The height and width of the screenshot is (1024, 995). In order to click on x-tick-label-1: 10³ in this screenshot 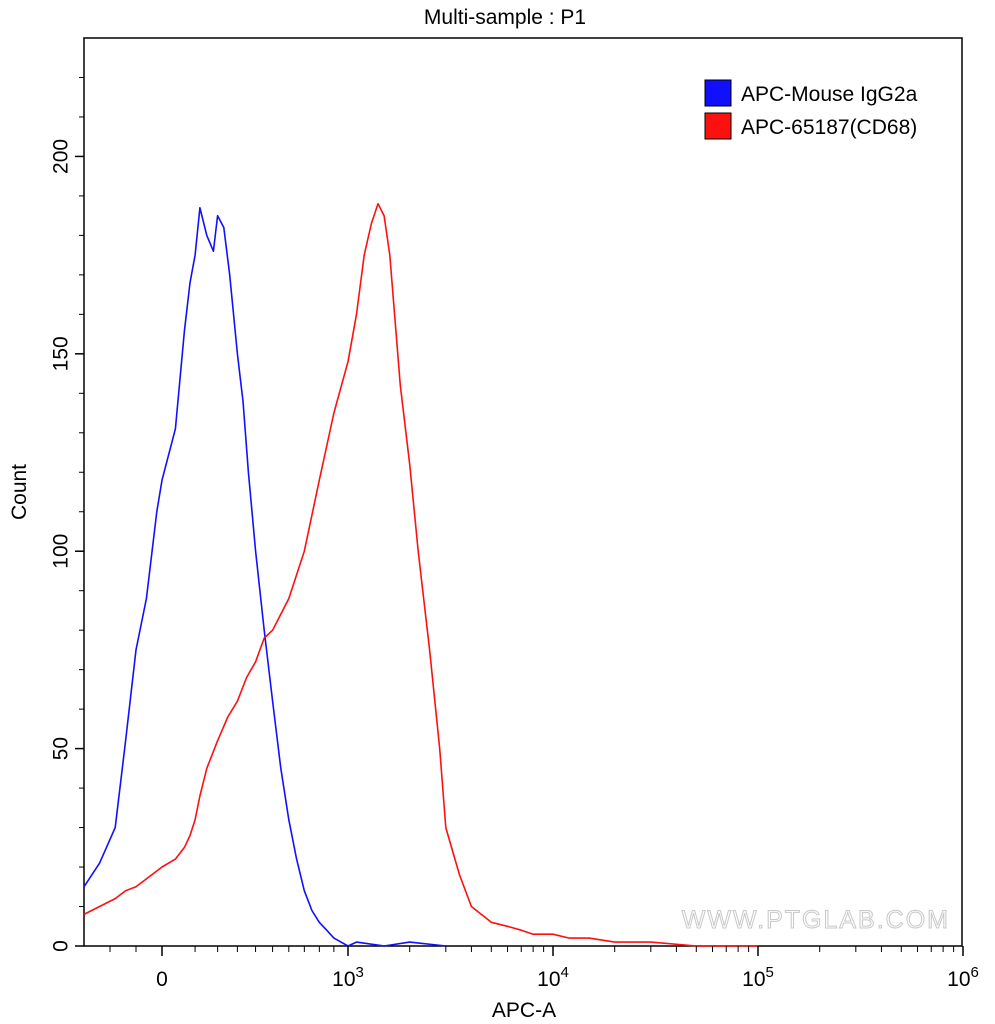, I will do `click(348, 977)`.